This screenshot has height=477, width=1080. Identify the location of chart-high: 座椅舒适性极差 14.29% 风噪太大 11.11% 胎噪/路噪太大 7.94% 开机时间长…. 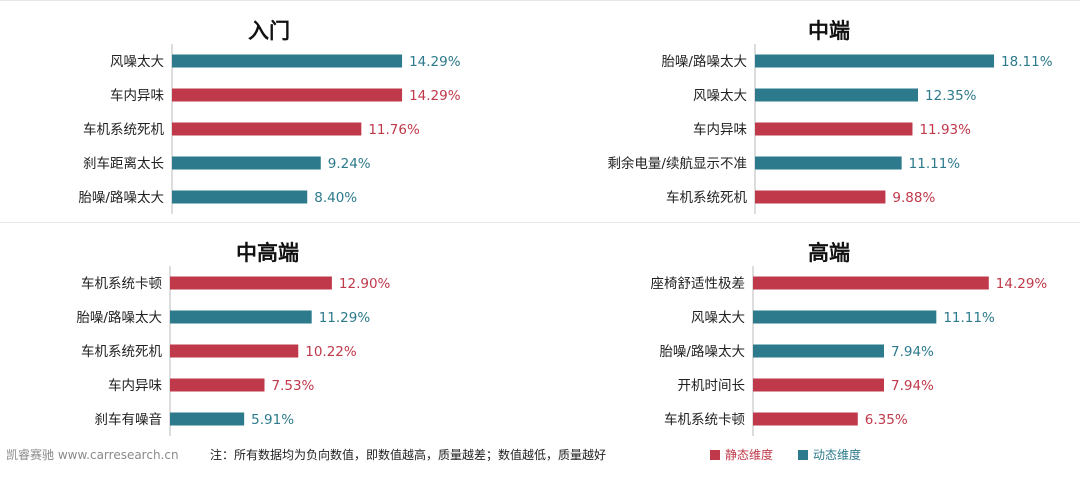
(849, 351).